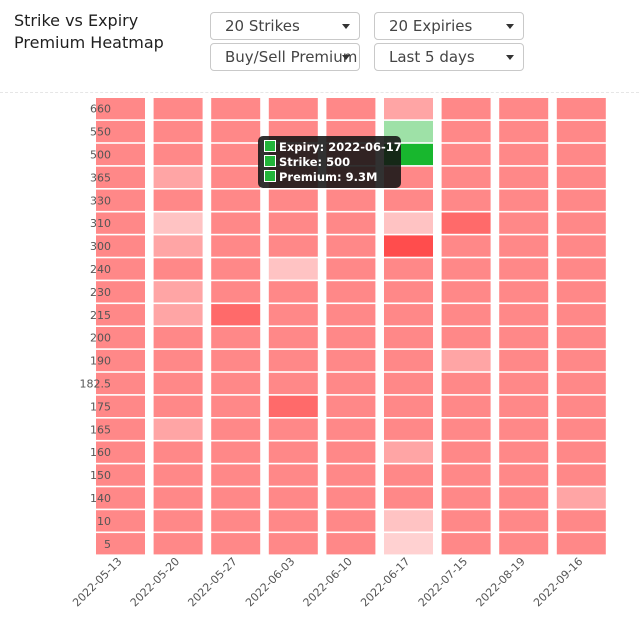  Describe the element at coordinates (285, 57) in the screenshot. I see `premium-type-dropdown: Buy/Sell Premium` at that location.